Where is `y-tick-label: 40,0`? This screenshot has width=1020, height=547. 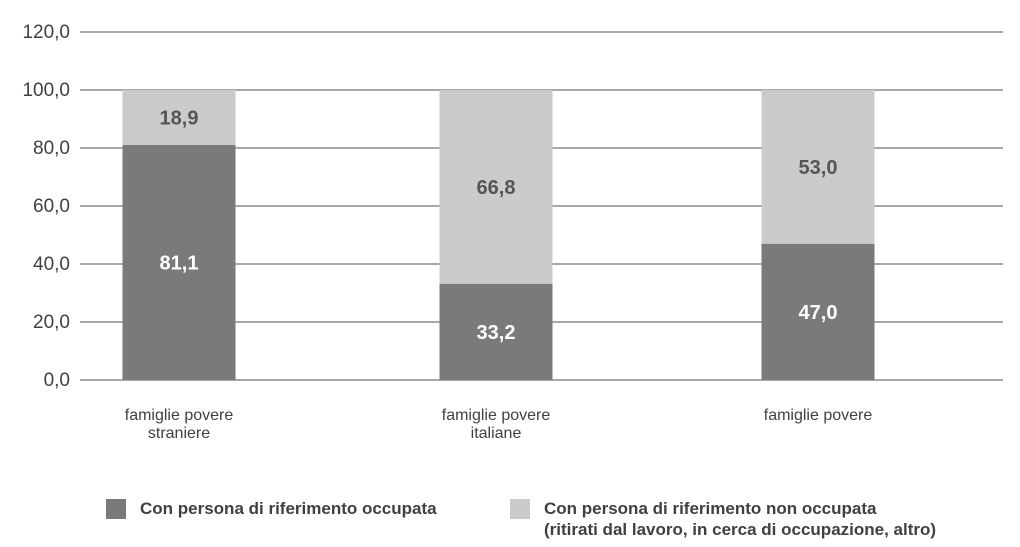 y-tick-label: 40,0 is located at coordinates (51, 264).